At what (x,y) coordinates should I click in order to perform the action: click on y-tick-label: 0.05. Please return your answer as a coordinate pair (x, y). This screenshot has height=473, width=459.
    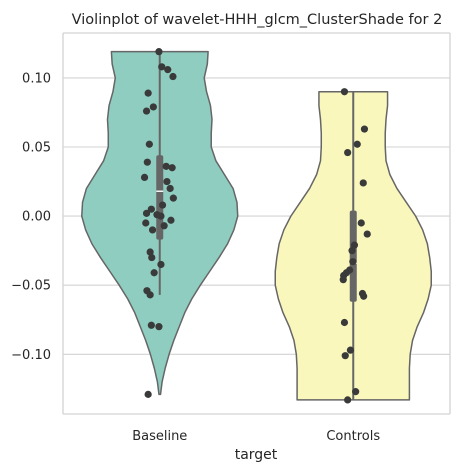
    Looking at the image, I should click on (36, 148).